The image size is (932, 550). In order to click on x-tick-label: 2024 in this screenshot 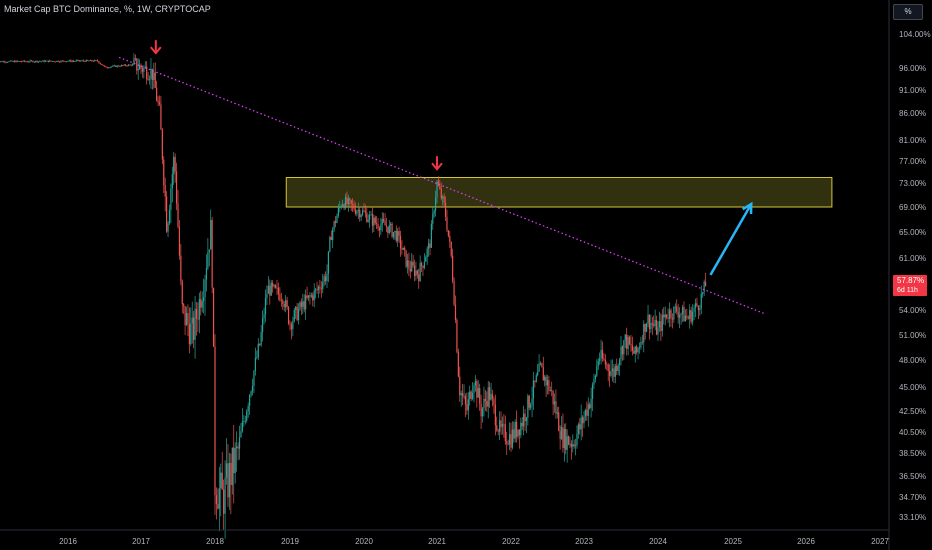, I will do `click(658, 541)`.